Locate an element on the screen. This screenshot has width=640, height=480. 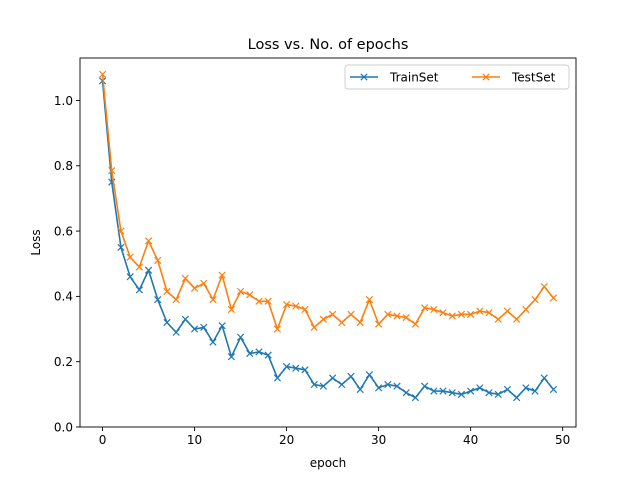
x-axis-label: epoch is located at coordinates (328, 463).